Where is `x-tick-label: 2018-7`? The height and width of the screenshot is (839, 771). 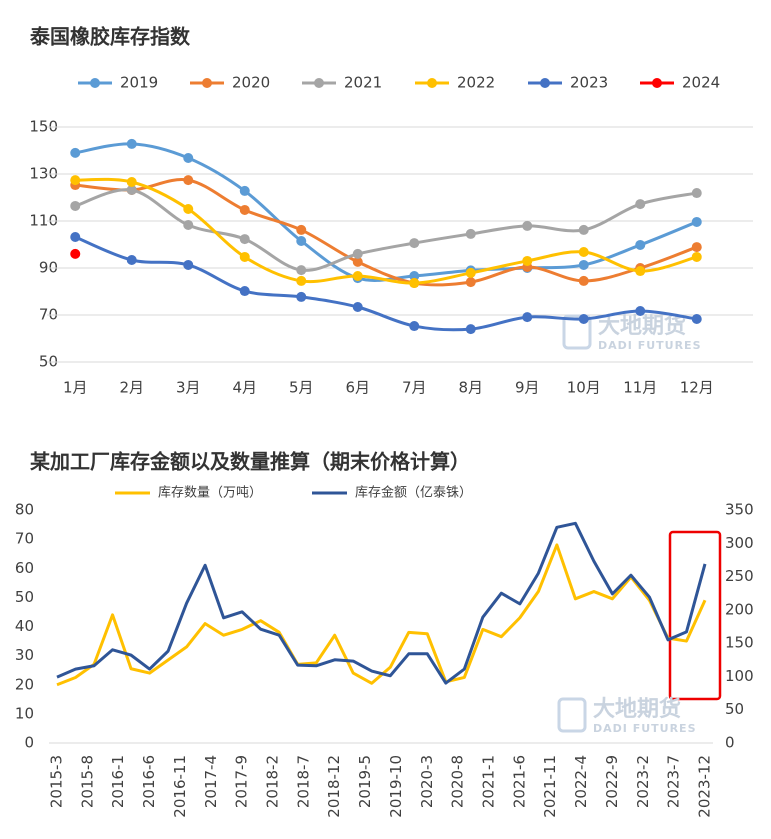 x-tick-label: 2018-7 is located at coordinates (303, 781).